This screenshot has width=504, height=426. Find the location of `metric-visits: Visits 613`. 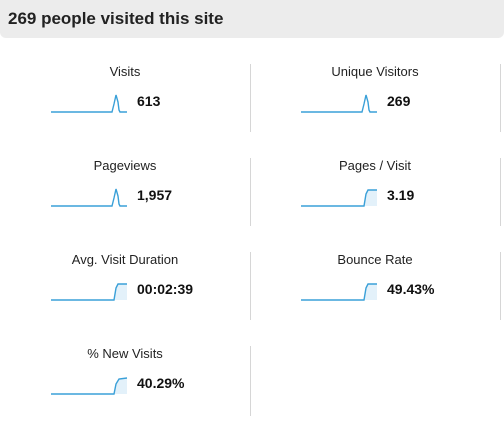

metric-visits: Visits 613 is located at coordinates (125, 104).